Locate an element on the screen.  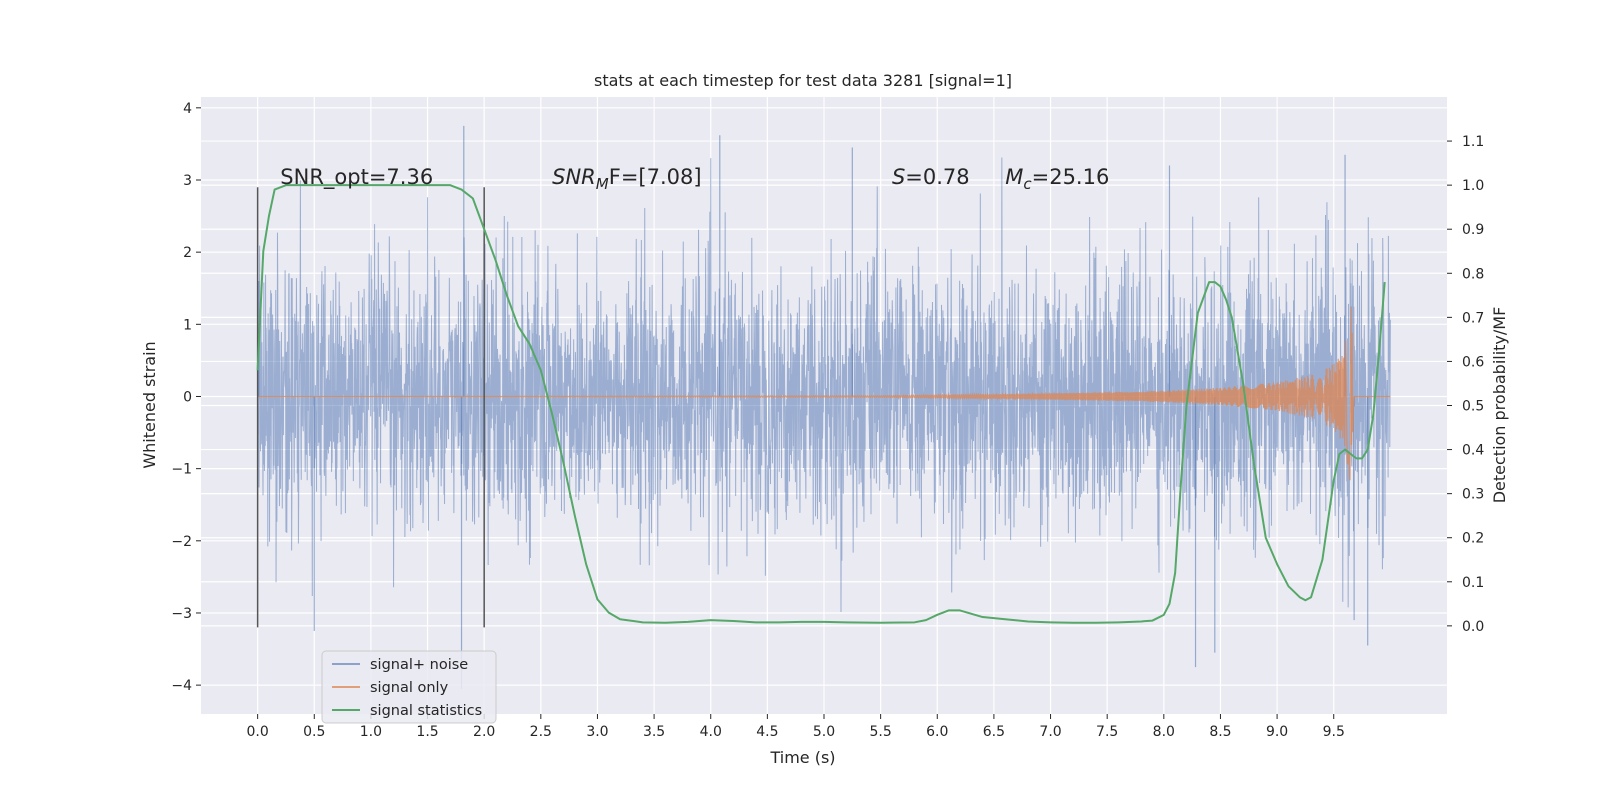
y-axis-right-label: Detection probability/MF is located at coordinates (1499, 405).